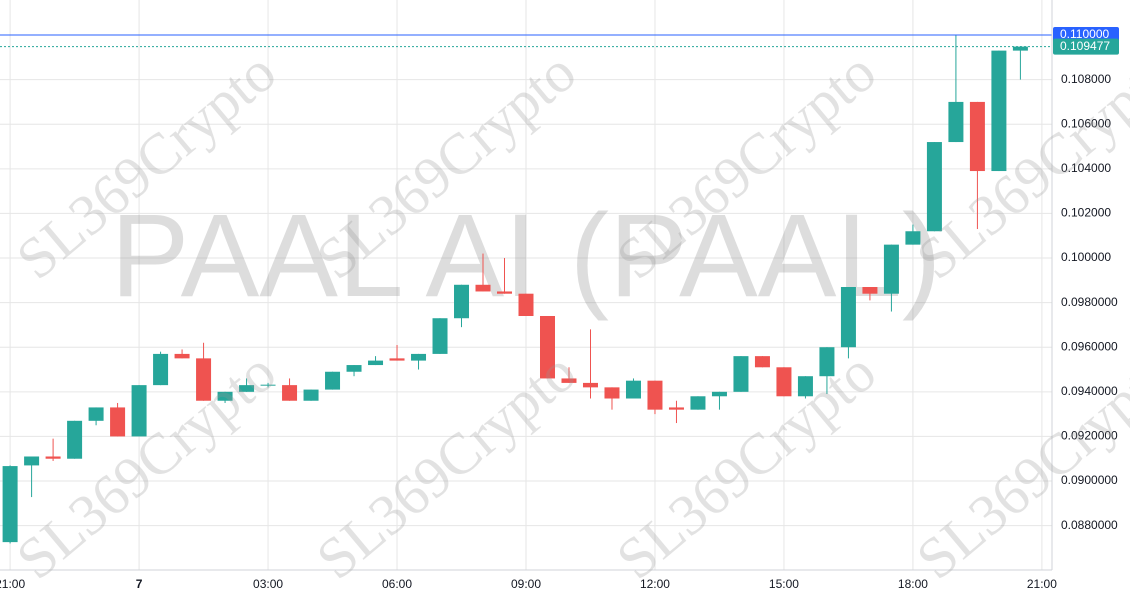  What do you see at coordinates (1086, 123) in the screenshot?
I see `y-tick-label: 0.106000` at bounding box center [1086, 123].